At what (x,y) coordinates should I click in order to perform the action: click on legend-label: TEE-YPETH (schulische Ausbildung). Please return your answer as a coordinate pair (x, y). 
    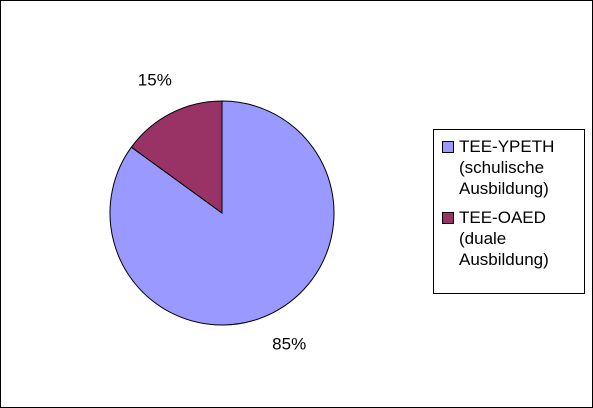
    Looking at the image, I should click on (507, 167).